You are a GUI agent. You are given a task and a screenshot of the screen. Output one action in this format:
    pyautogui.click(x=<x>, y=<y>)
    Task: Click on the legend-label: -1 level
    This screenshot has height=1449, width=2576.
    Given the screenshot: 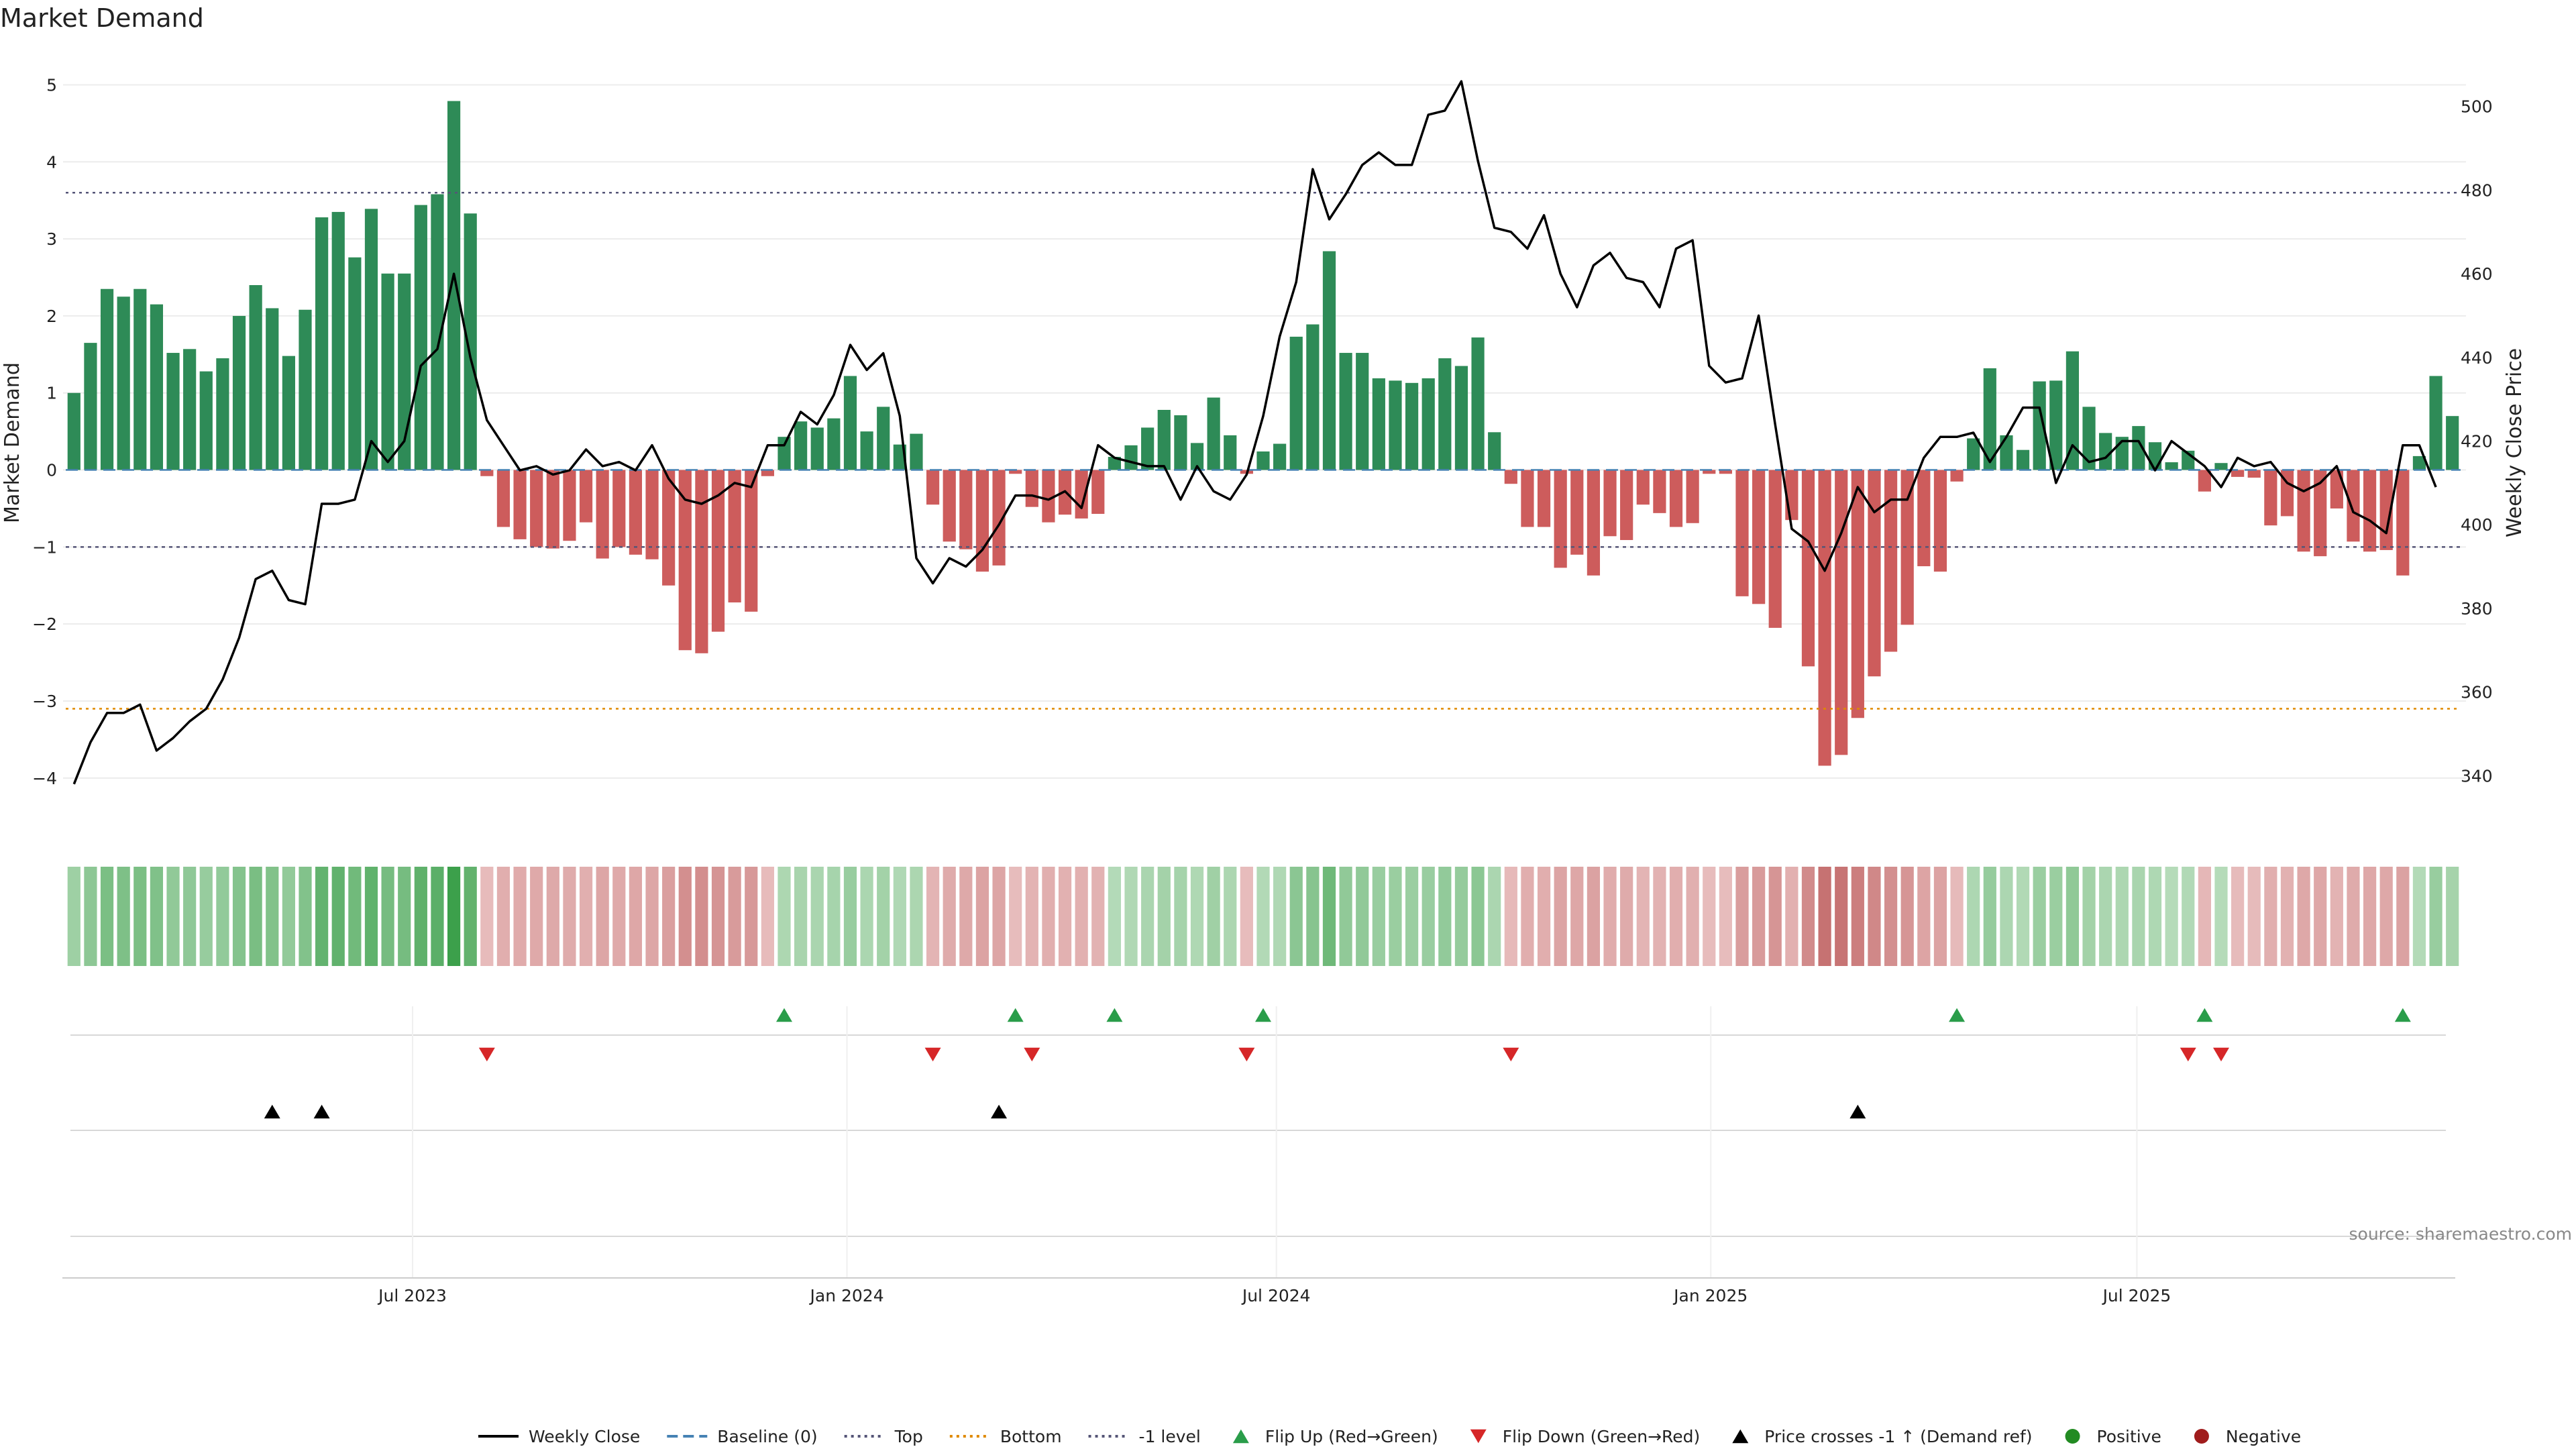 What is the action you would take?
    pyautogui.click(x=1170, y=1436)
    